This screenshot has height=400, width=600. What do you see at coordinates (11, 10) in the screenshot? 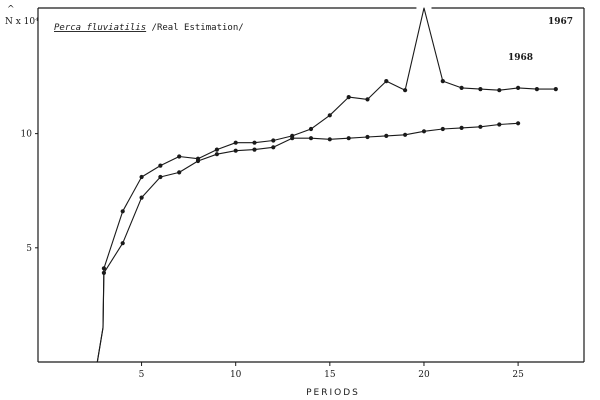
I see `y-axis-hat: ^` at bounding box center [11, 10].